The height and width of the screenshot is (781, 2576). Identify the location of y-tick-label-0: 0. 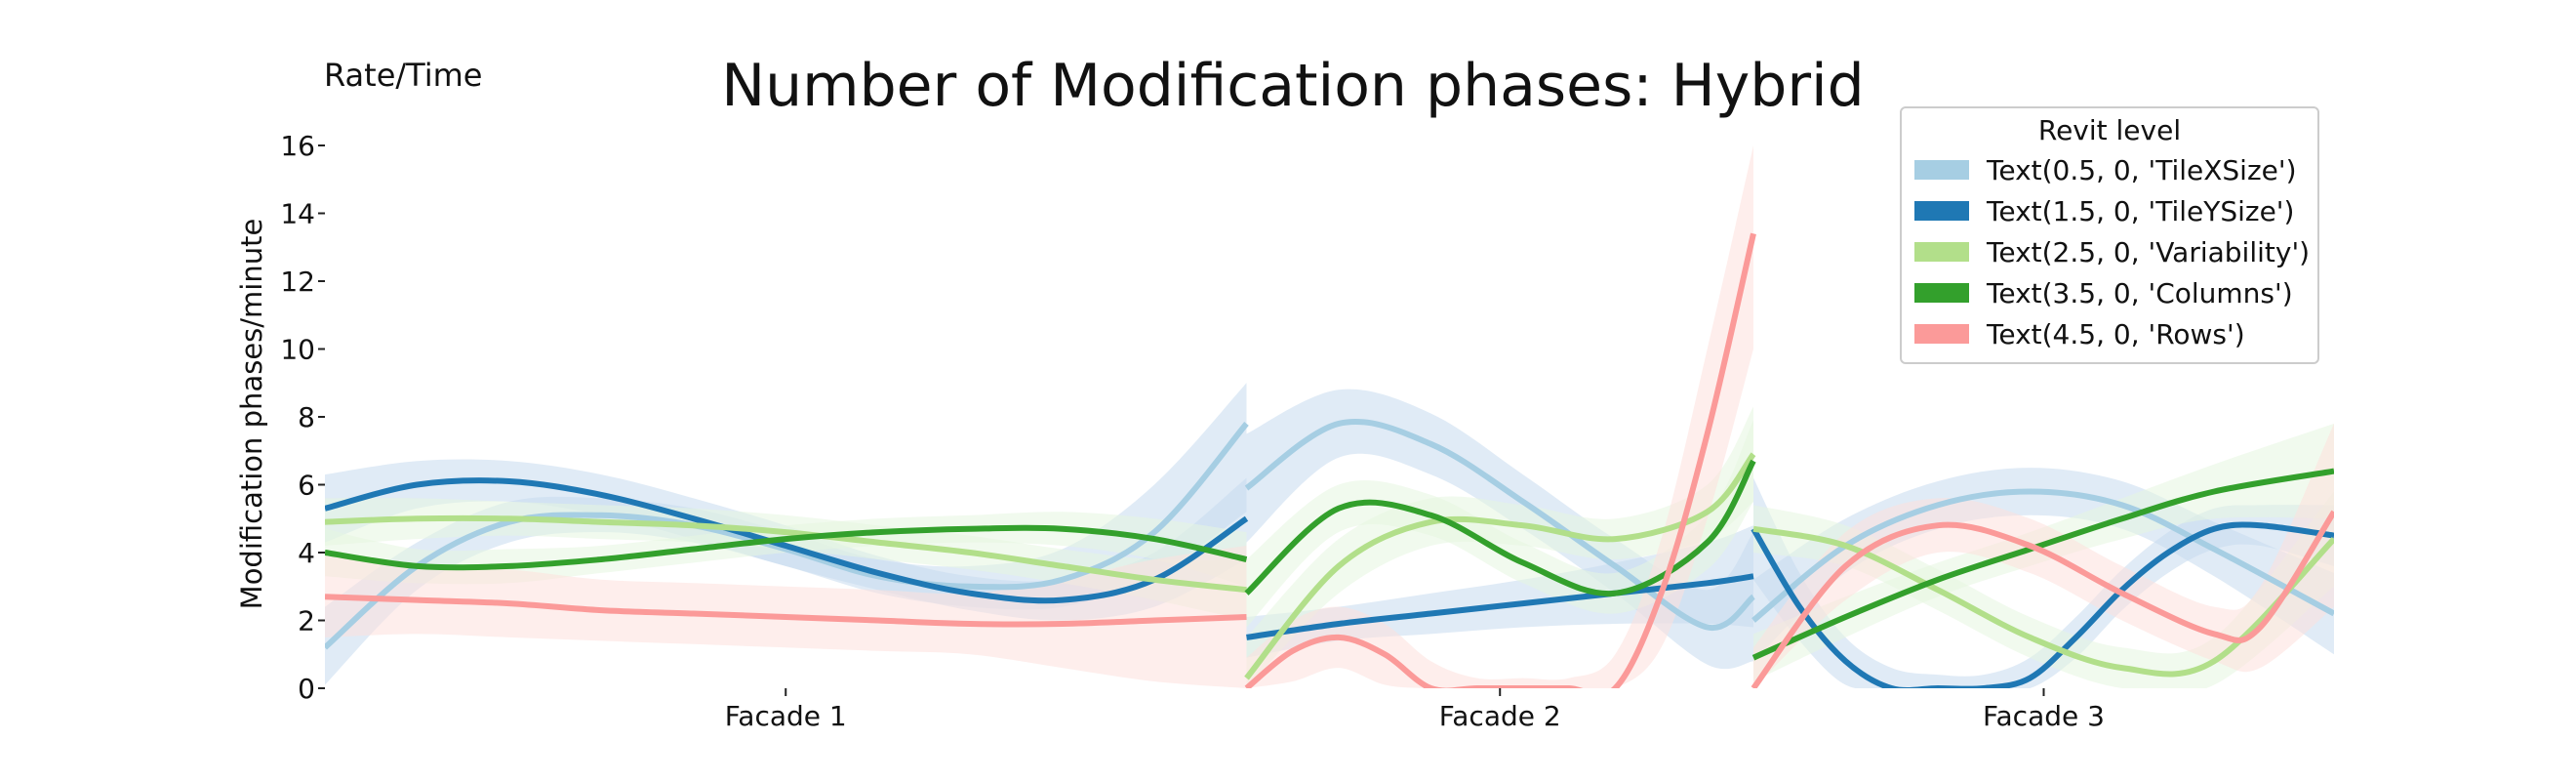
(306, 689).